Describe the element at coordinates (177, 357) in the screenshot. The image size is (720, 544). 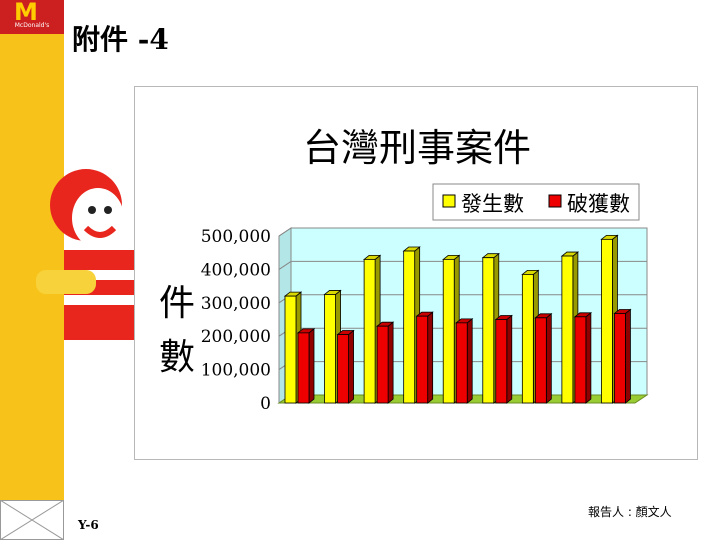
I see `y-axis-label-char: 數` at that location.